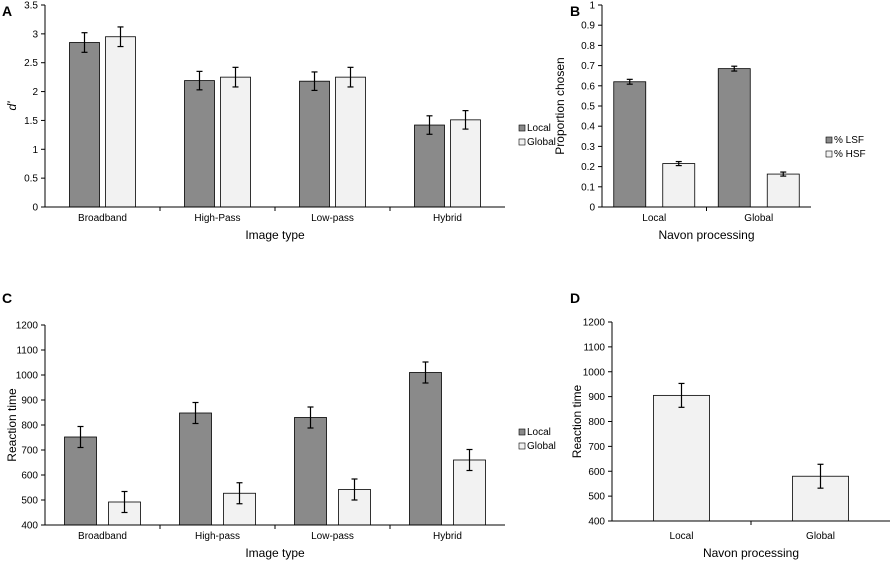  Describe the element at coordinates (588, 26) in the screenshot. I see `y-tick-label: 0.9` at that location.